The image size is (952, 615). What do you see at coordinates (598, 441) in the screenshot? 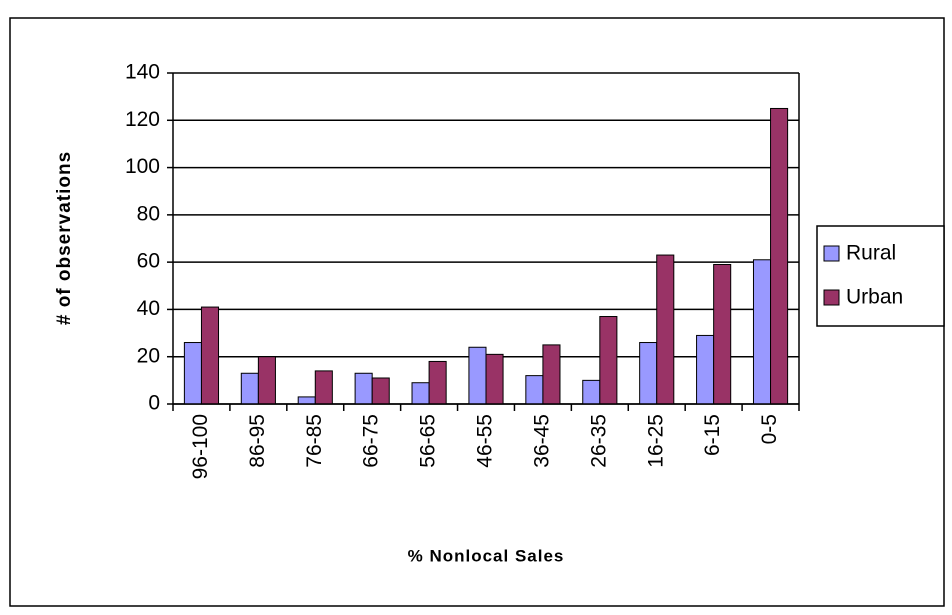
I see `x-tick-label: 26-35` at bounding box center [598, 441].